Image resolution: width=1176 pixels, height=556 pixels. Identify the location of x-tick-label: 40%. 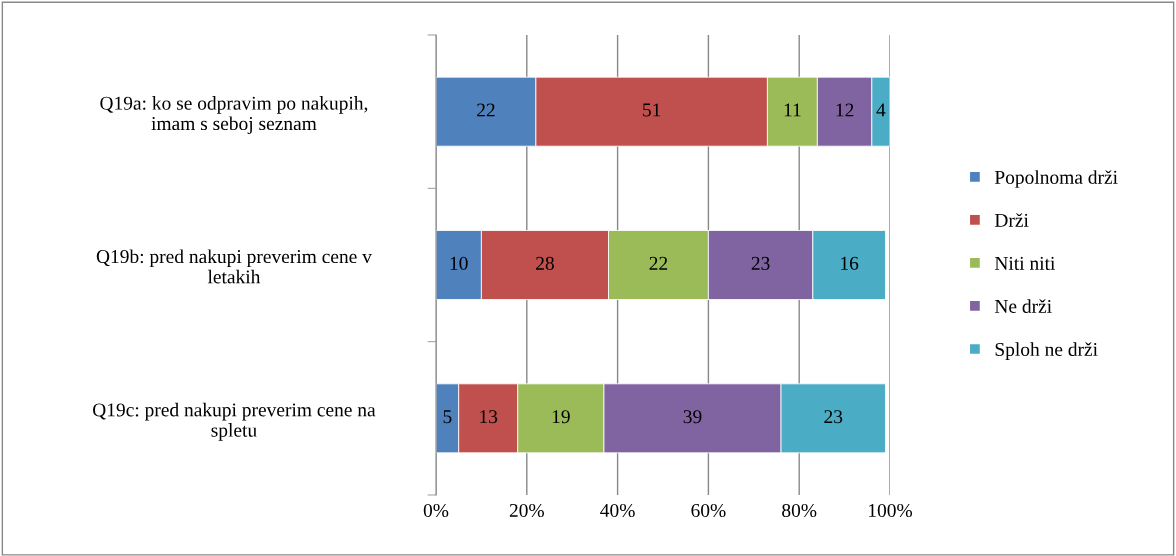
(617, 510).